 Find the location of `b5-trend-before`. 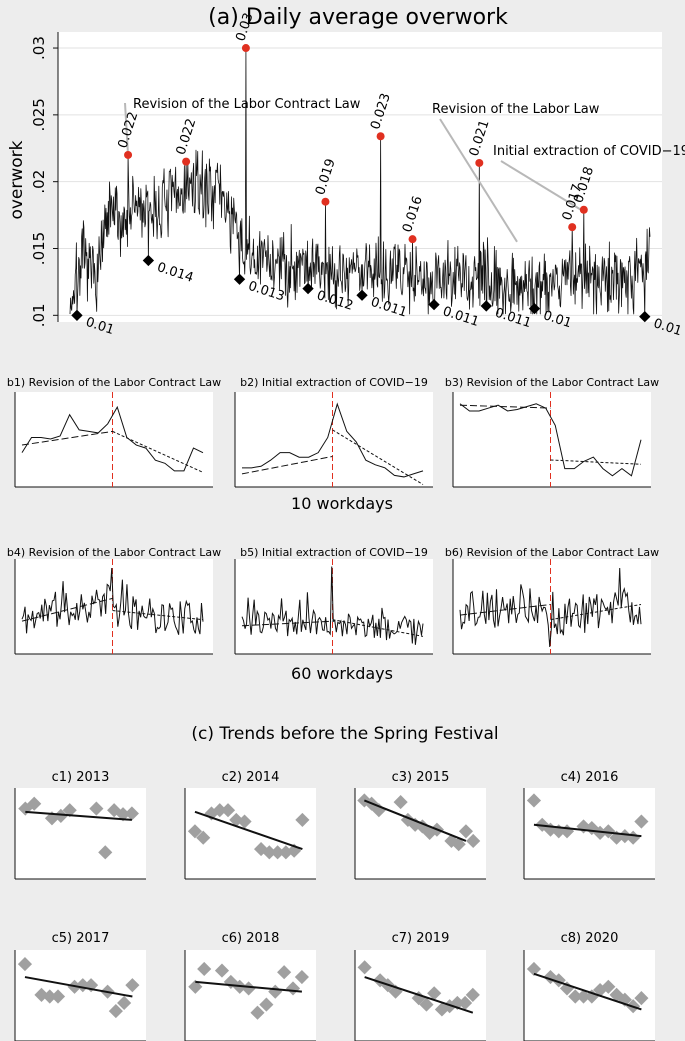

b5-trend-before is located at coordinates (287, 623).